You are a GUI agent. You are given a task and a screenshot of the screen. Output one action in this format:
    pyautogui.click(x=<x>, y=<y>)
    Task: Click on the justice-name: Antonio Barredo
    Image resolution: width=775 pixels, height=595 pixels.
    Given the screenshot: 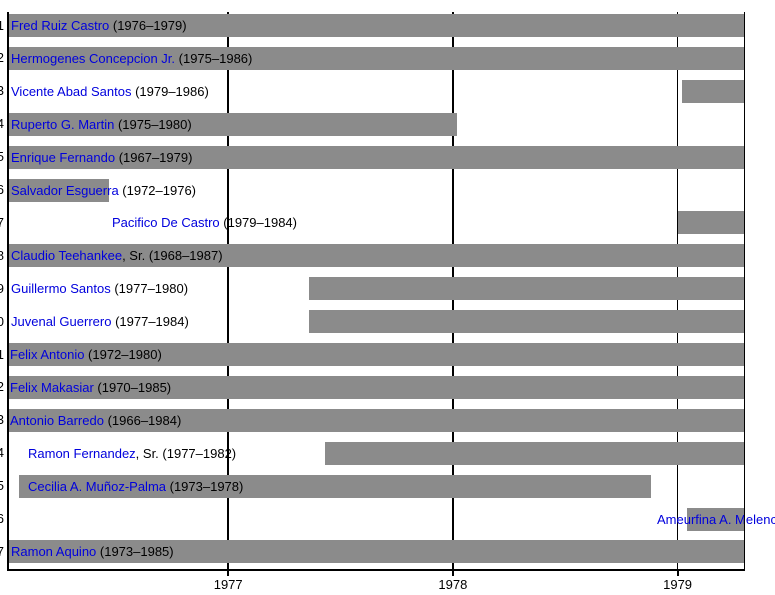 What is the action you would take?
    pyautogui.click(x=57, y=420)
    